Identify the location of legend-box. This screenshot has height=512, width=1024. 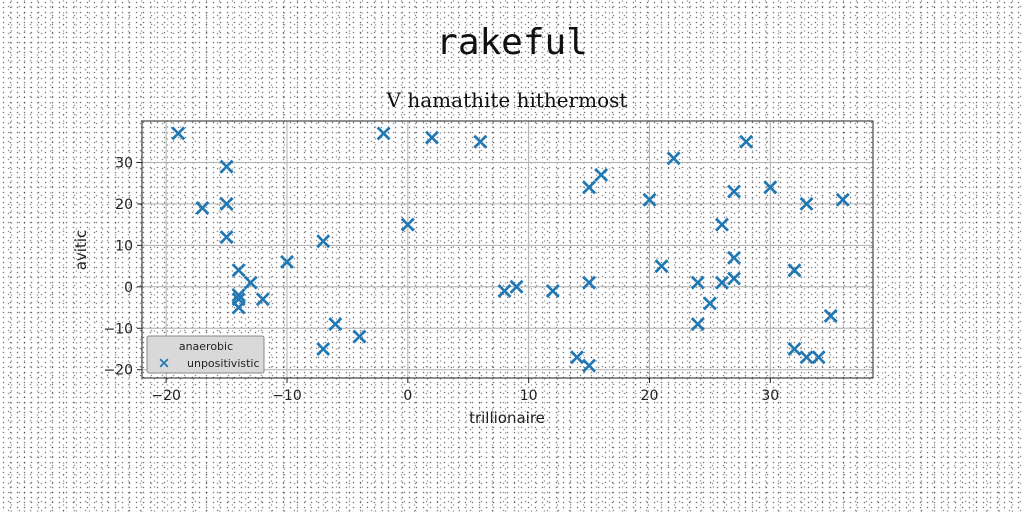
(205, 354).